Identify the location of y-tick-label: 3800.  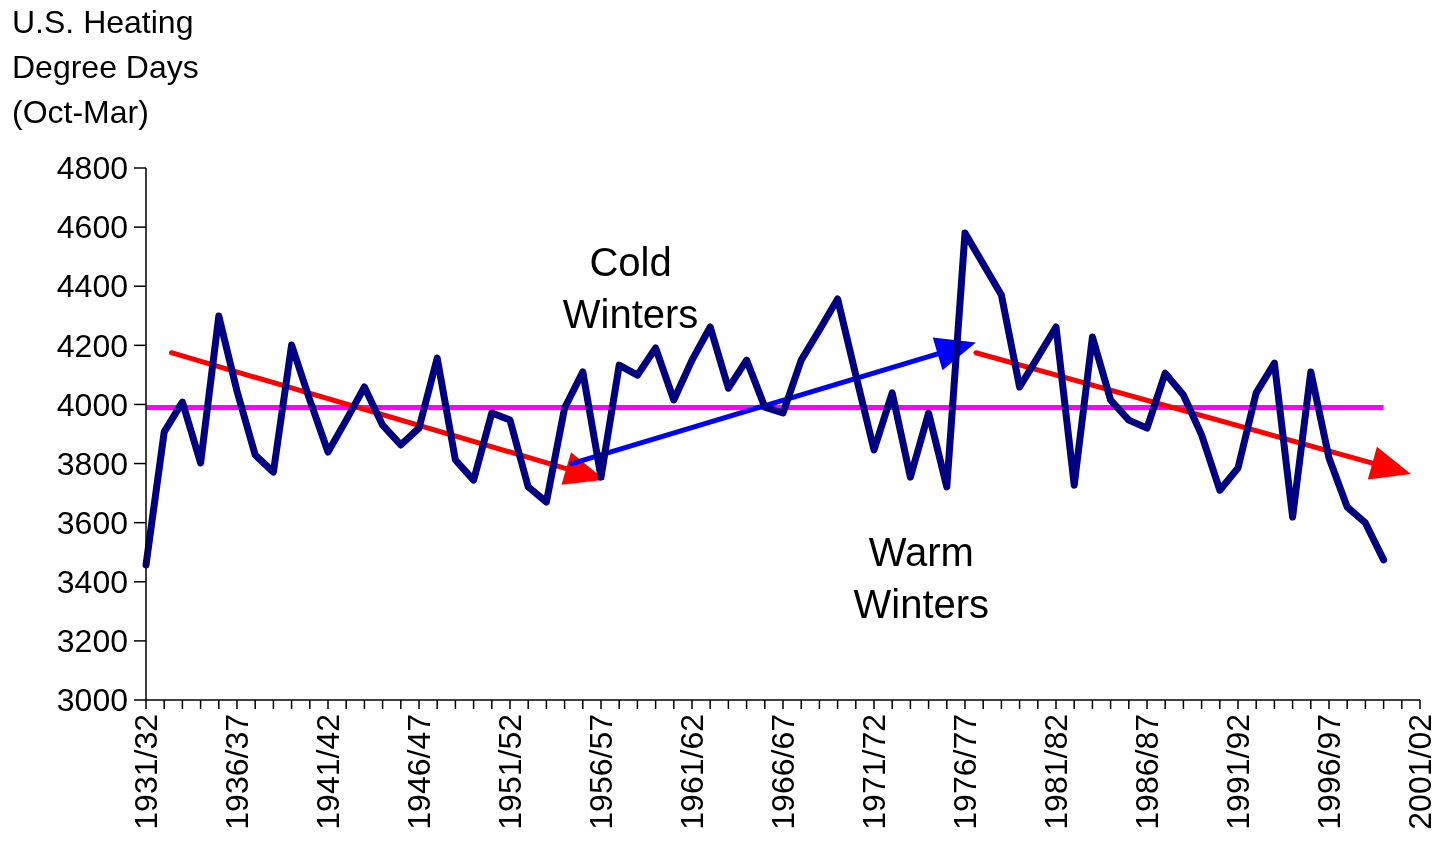
(92, 463).